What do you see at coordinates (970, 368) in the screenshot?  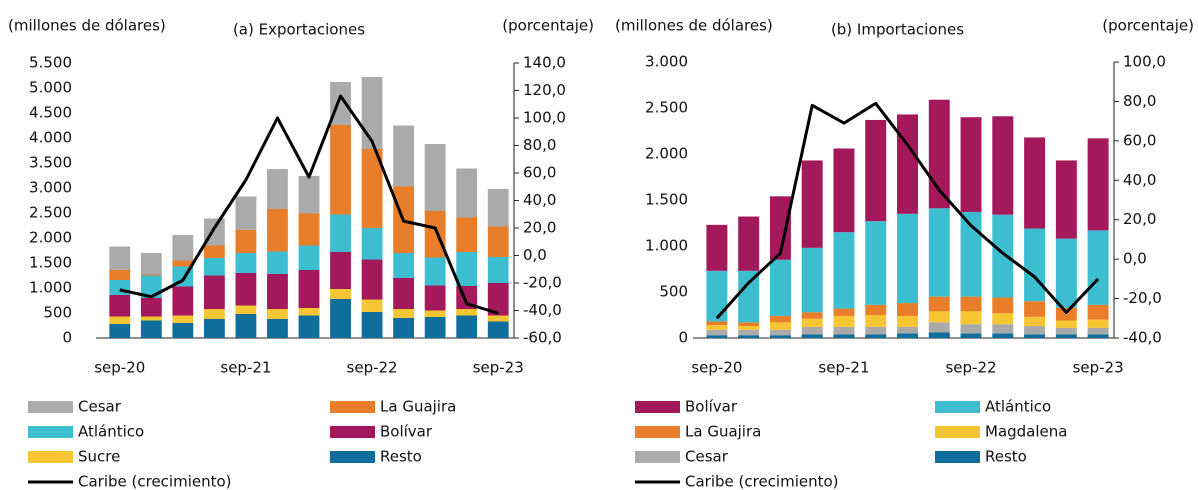 I see `x-tick-label: sep-22` at bounding box center [970, 368].